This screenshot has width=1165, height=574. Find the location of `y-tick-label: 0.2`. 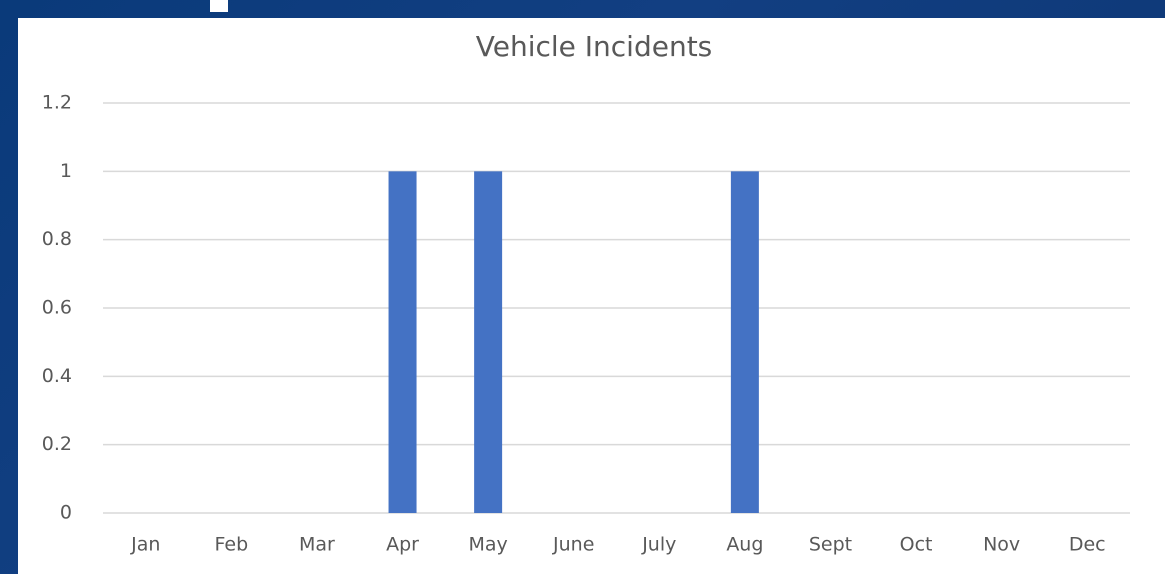

y-tick-label: 0.2 is located at coordinates (57, 444).